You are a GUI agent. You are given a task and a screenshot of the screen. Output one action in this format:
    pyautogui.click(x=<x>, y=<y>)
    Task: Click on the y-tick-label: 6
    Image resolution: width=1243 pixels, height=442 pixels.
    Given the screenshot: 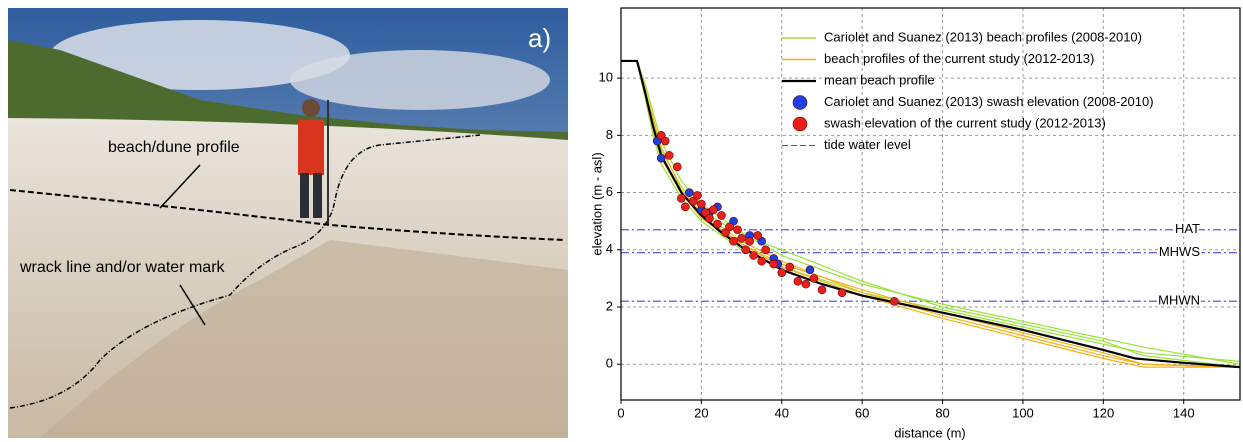 What is the action you would take?
    pyautogui.click(x=609, y=191)
    